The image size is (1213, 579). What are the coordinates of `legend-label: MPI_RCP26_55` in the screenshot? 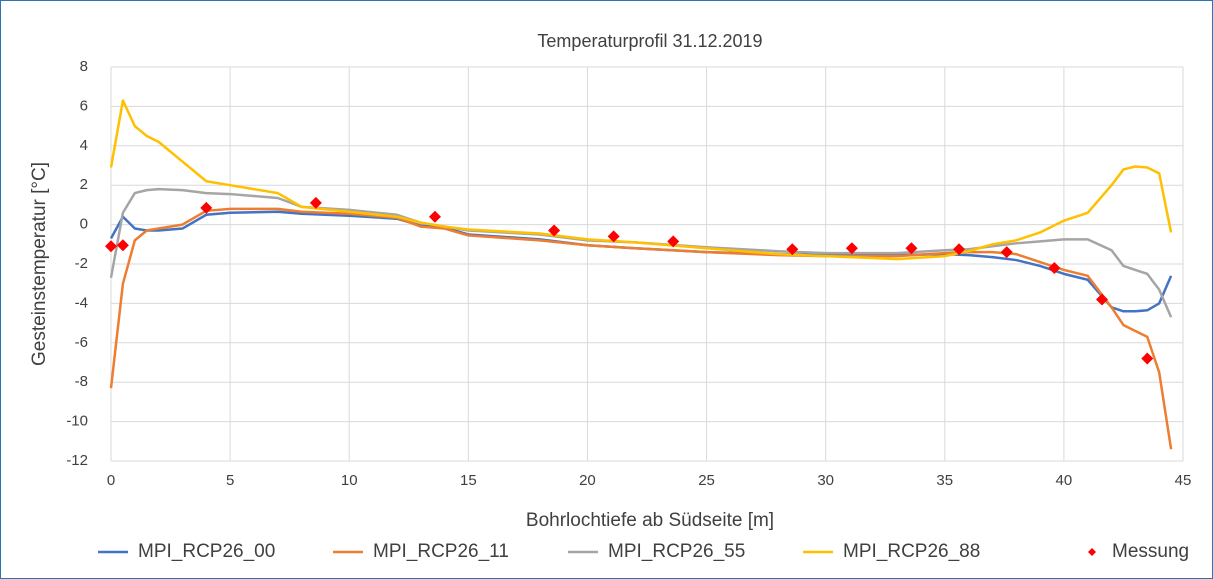 It's located at (676, 551).